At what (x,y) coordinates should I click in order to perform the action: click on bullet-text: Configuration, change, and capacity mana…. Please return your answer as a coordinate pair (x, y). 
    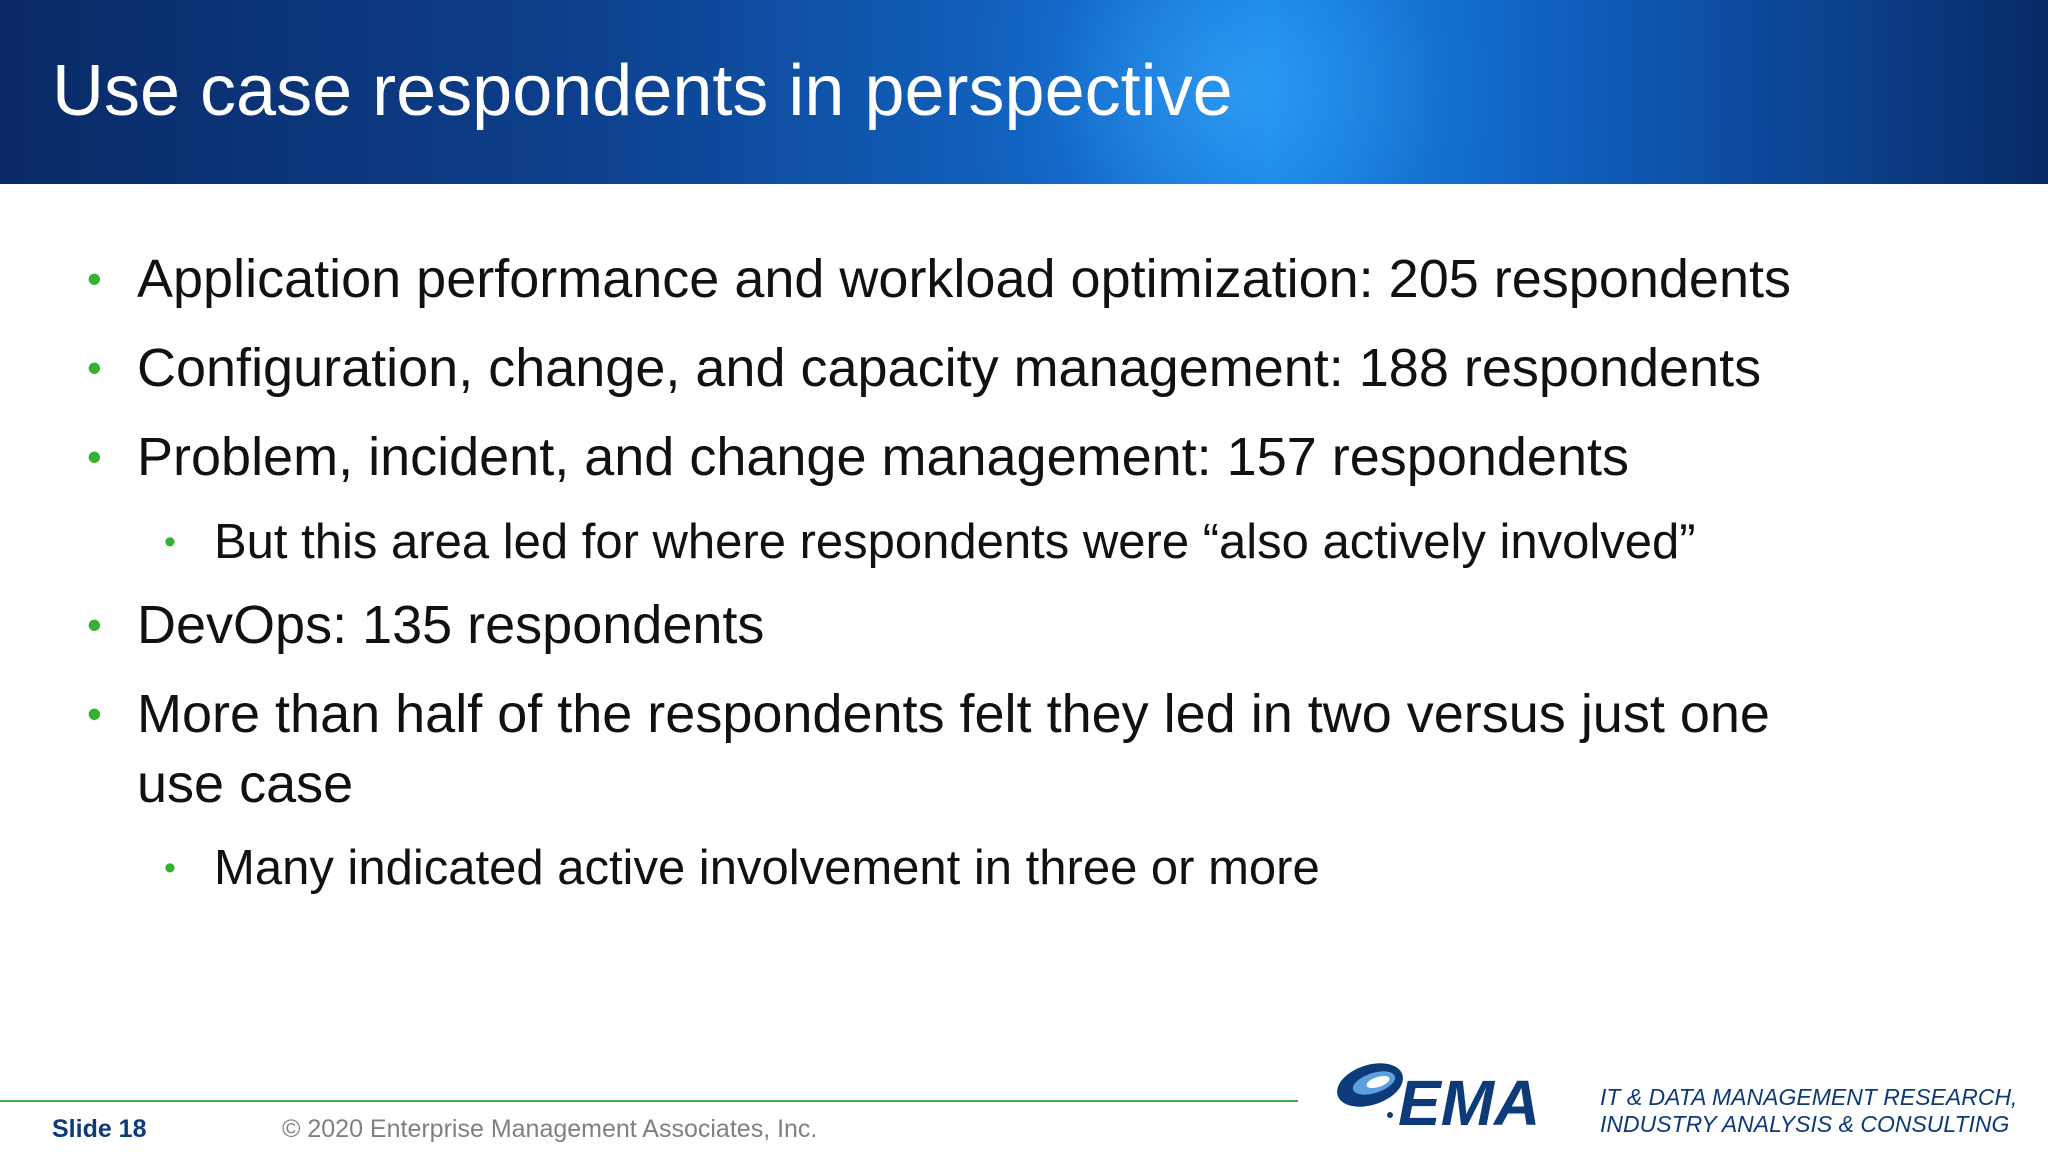
    Looking at the image, I should click on (949, 368).